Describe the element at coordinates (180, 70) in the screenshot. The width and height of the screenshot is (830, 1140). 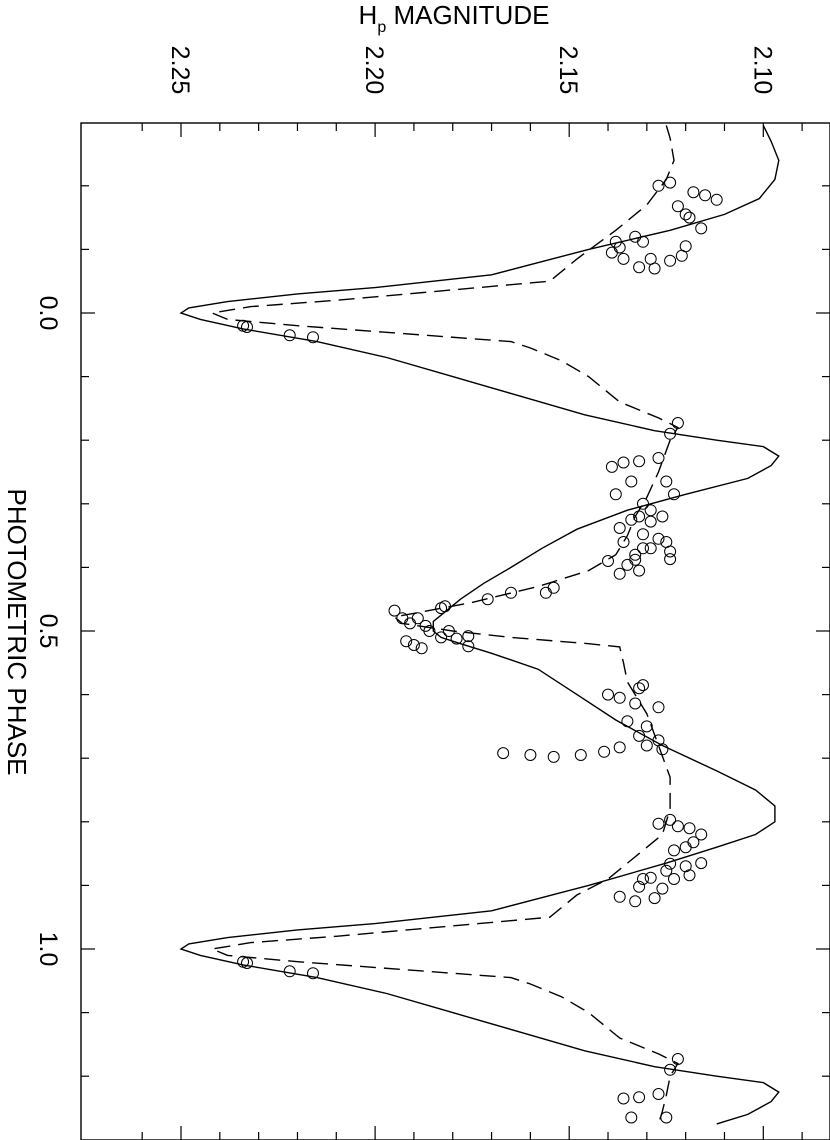
I see `mag-tick-label: 2.25` at that location.